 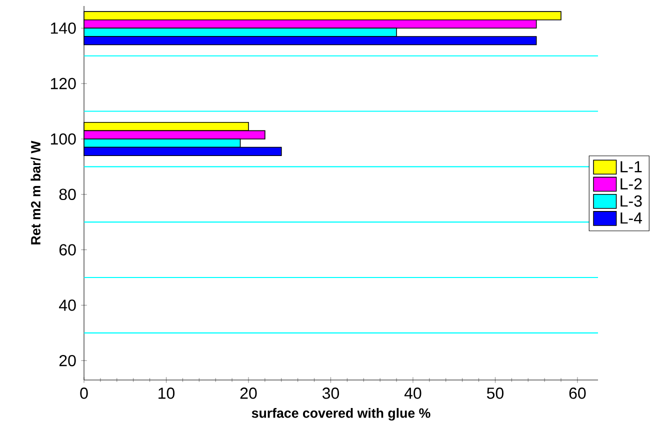 What do you see at coordinates (331, 393) in the screenshot?
I see `x-tick-label: 30` at bounding box center [331, 393].